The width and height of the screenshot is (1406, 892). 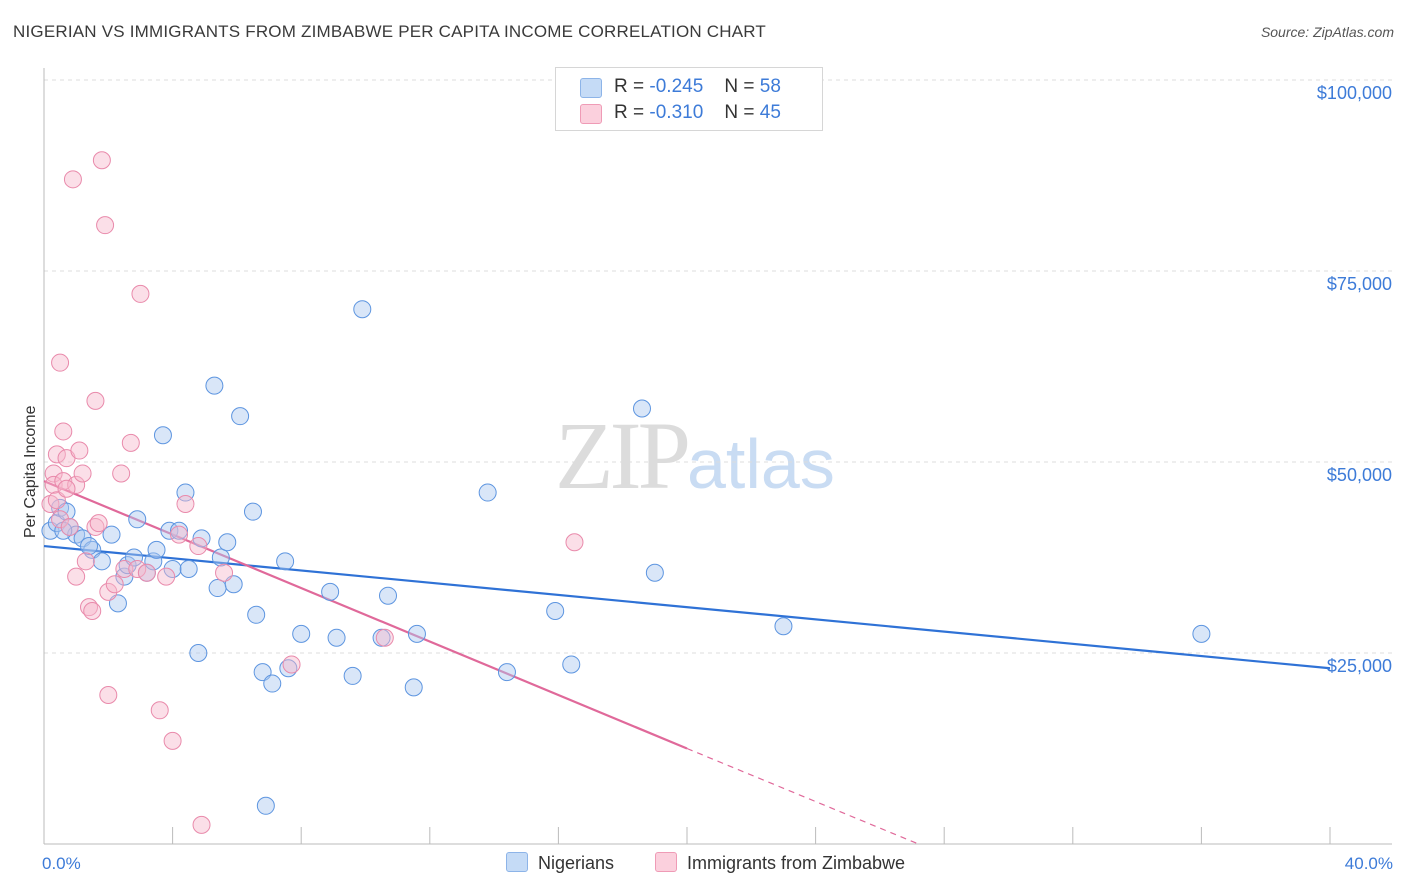 What do you see at coordinates (1327, 32) in the screenshot?
I see `source-label: Source: ZipAtlas.com` at bounding box center [1327, 32].